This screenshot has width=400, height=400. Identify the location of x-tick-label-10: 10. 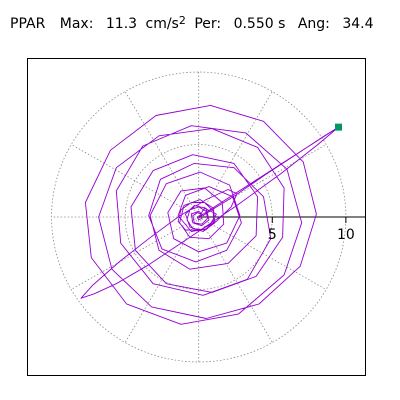
(346, 235).